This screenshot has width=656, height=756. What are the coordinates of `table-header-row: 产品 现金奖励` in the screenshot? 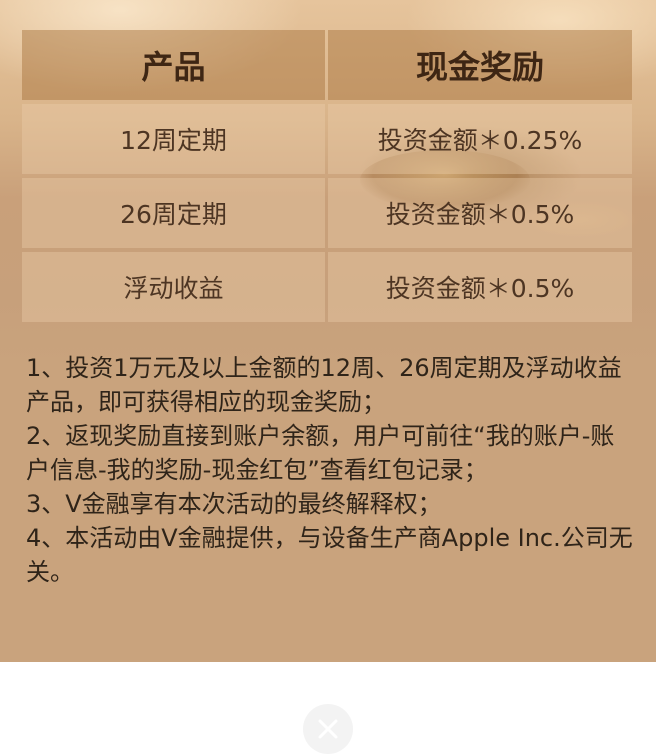 It's located at (327, 65).